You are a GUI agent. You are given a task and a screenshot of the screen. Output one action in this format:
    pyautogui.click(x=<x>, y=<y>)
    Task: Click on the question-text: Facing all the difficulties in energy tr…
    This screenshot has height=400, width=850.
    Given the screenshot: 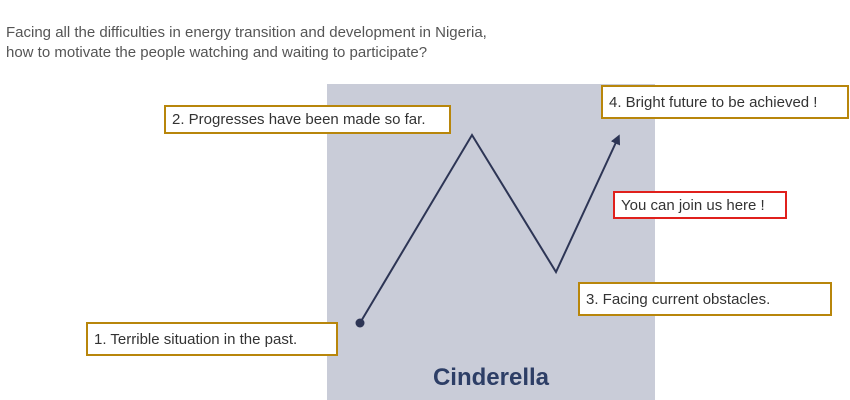 What is the action you would take?
    pyautogui.click(x=246, y=43)
    